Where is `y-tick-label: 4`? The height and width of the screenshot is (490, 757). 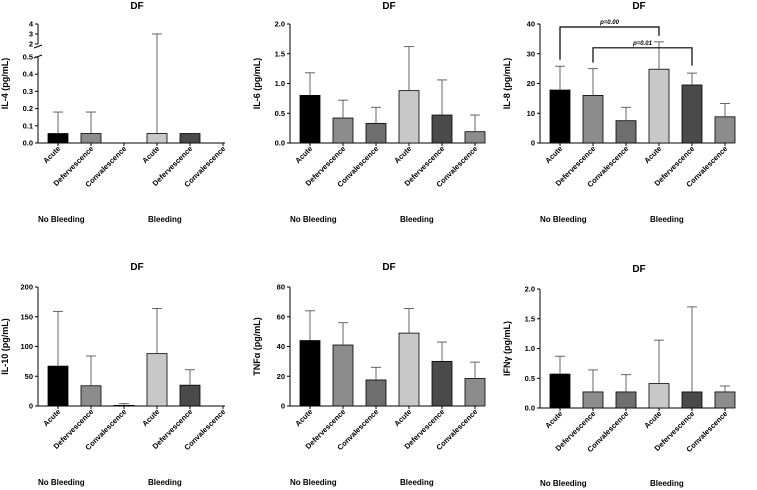 y-tick-label: 4 is located at coordinates (31, 24).